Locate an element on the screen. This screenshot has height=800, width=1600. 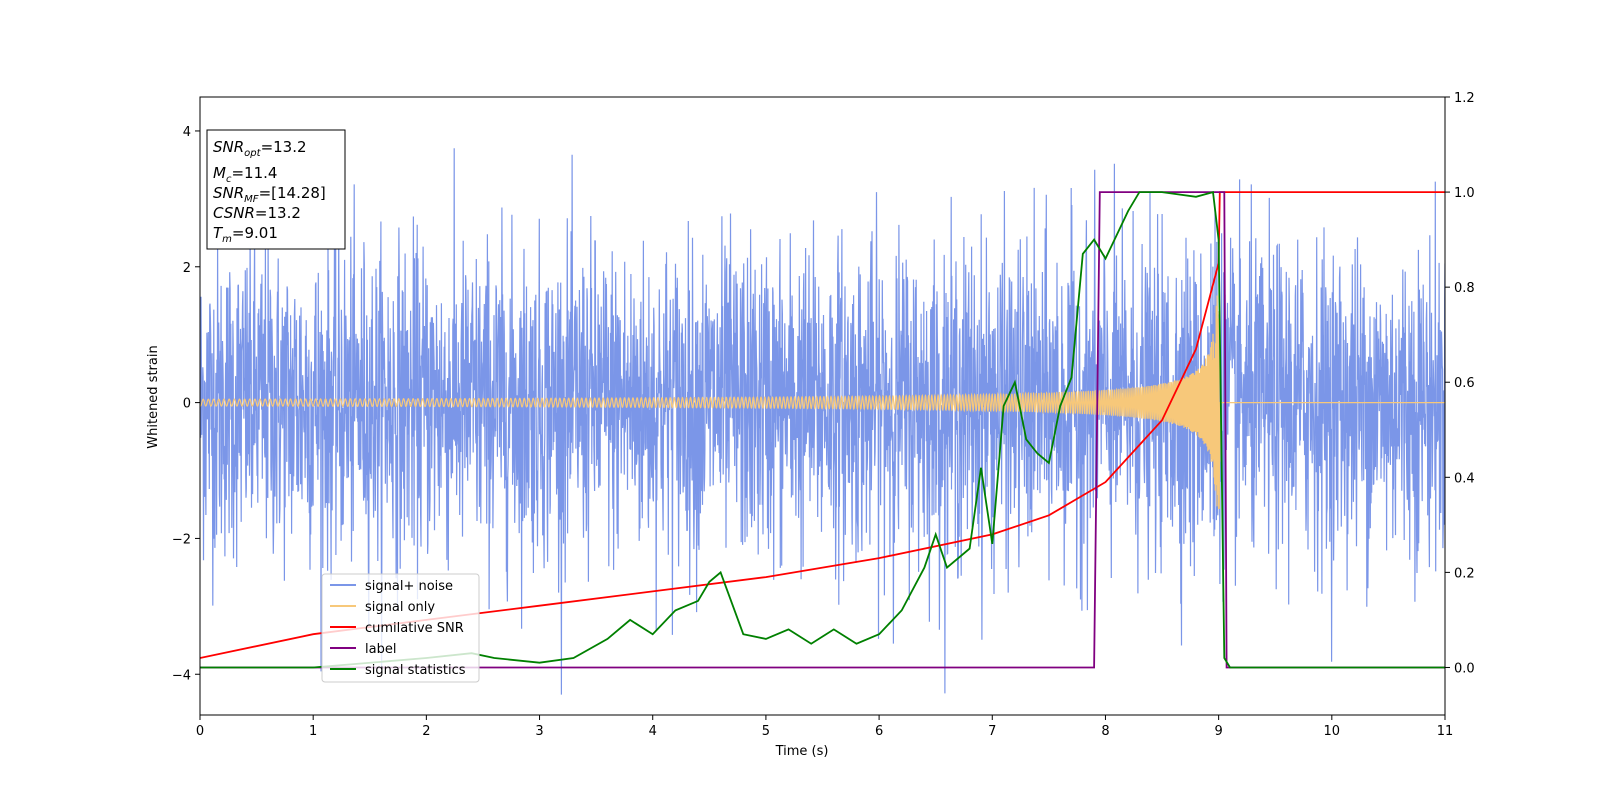
y-tick-label: 2 is located at coordinates (187, 268).